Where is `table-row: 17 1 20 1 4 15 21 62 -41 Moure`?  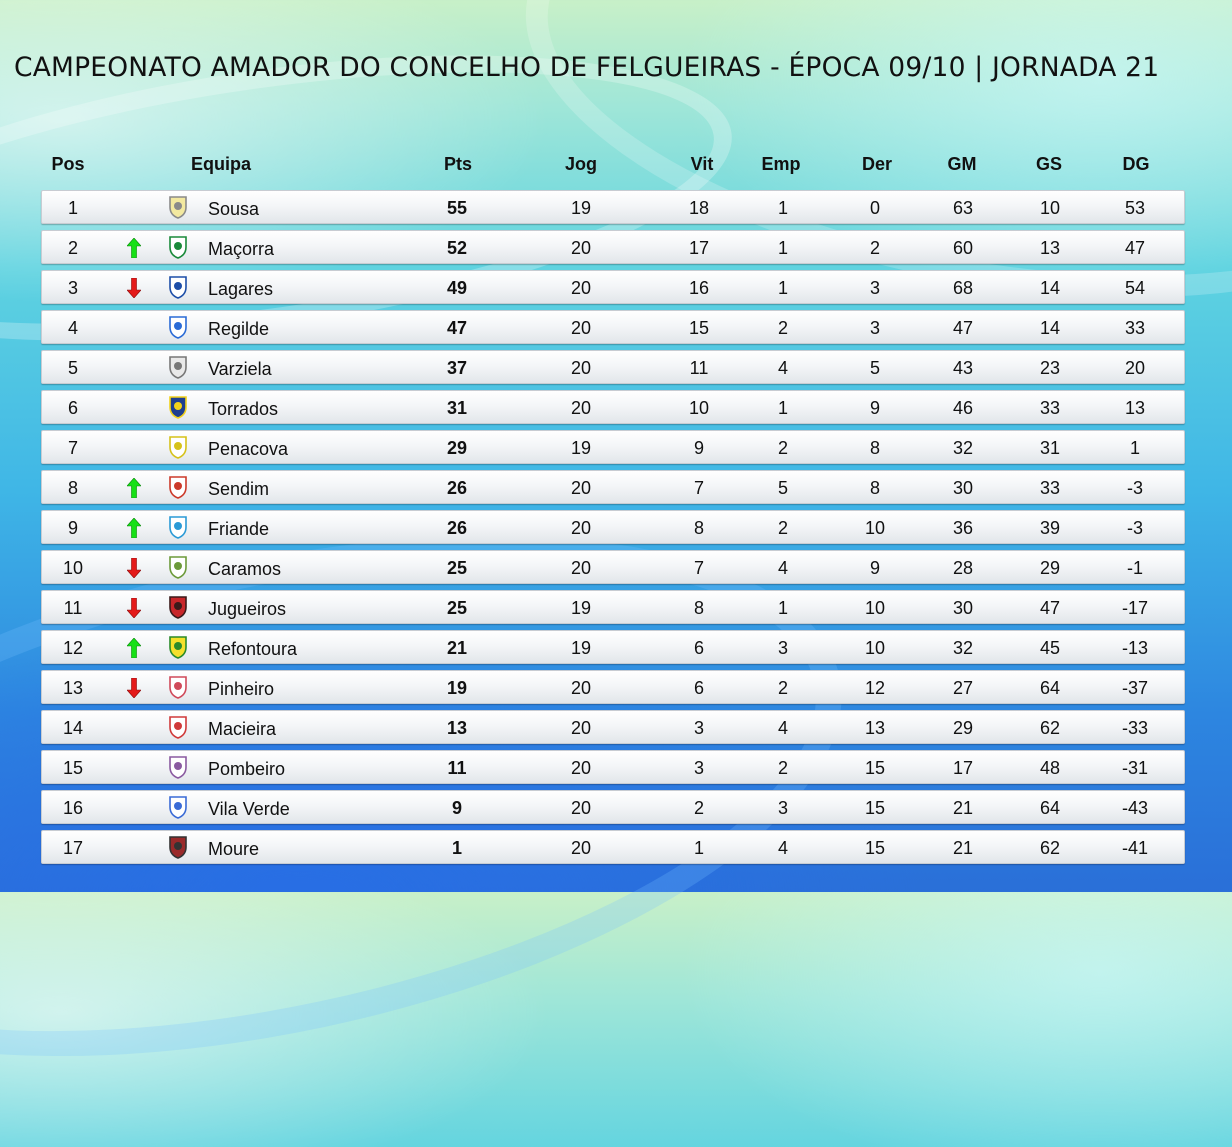 table-row: 17 1 20 1 4 15 21 62 -41 Moure is located at coordinates (613, 847).